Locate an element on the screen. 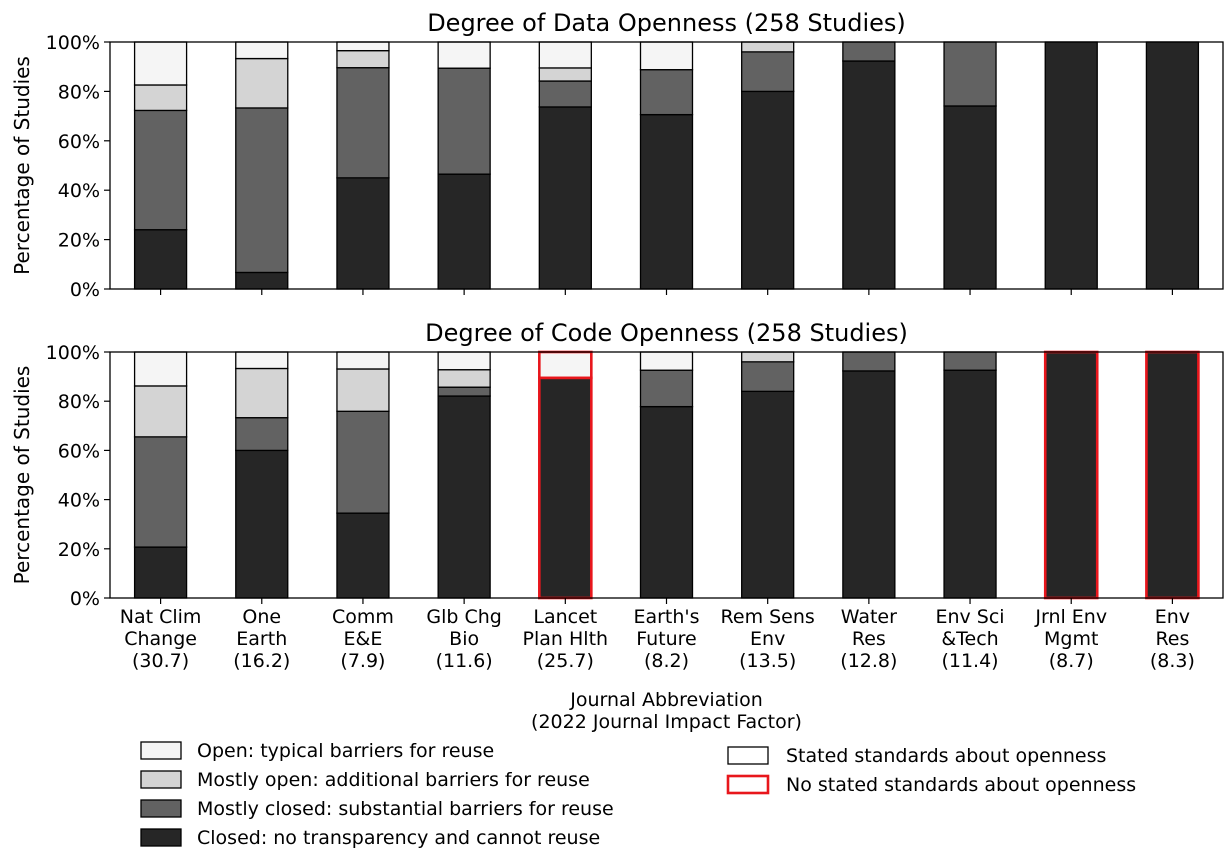  chart-title: Degree of Code Openness (258 Studies) is located at coordinates (666, 333).